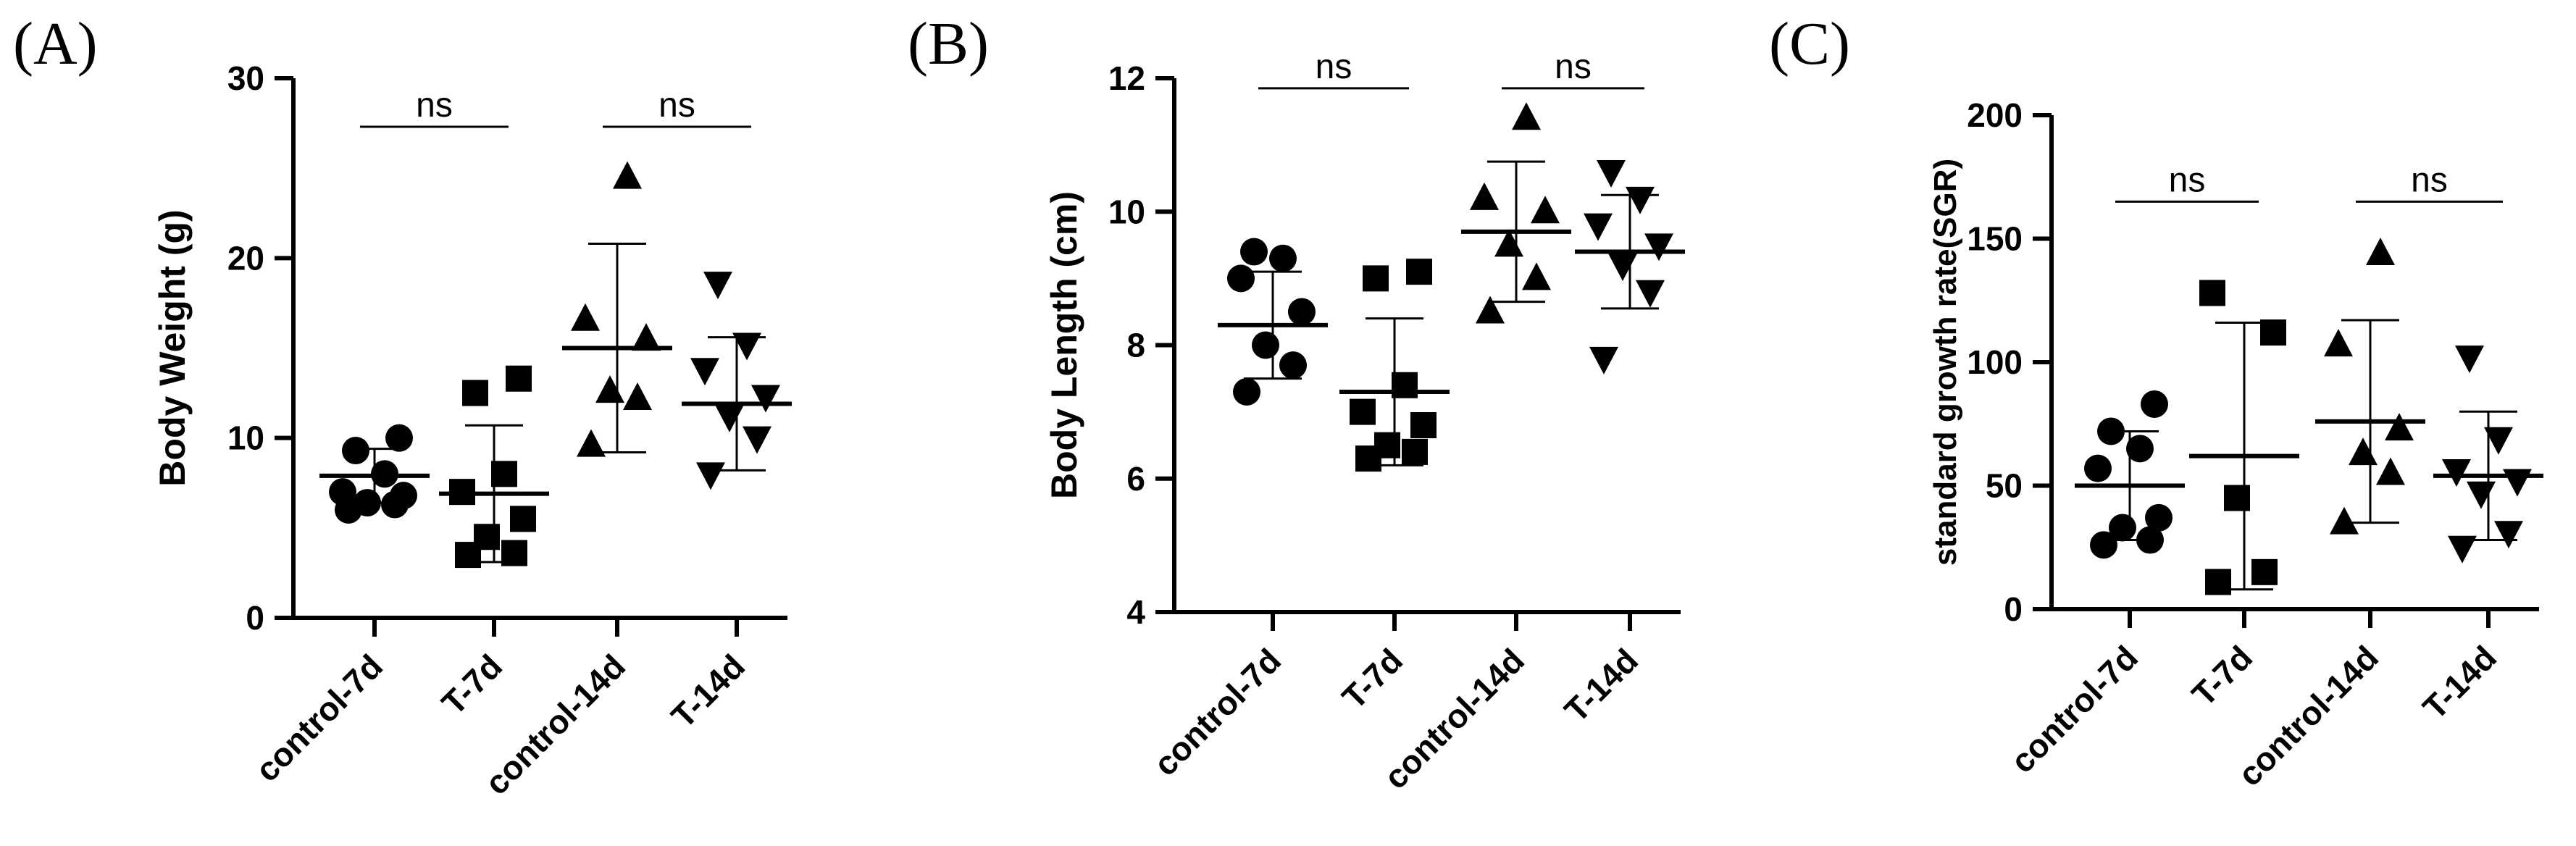  I want to click on y-tick-label: 200, so click(1995, 115).